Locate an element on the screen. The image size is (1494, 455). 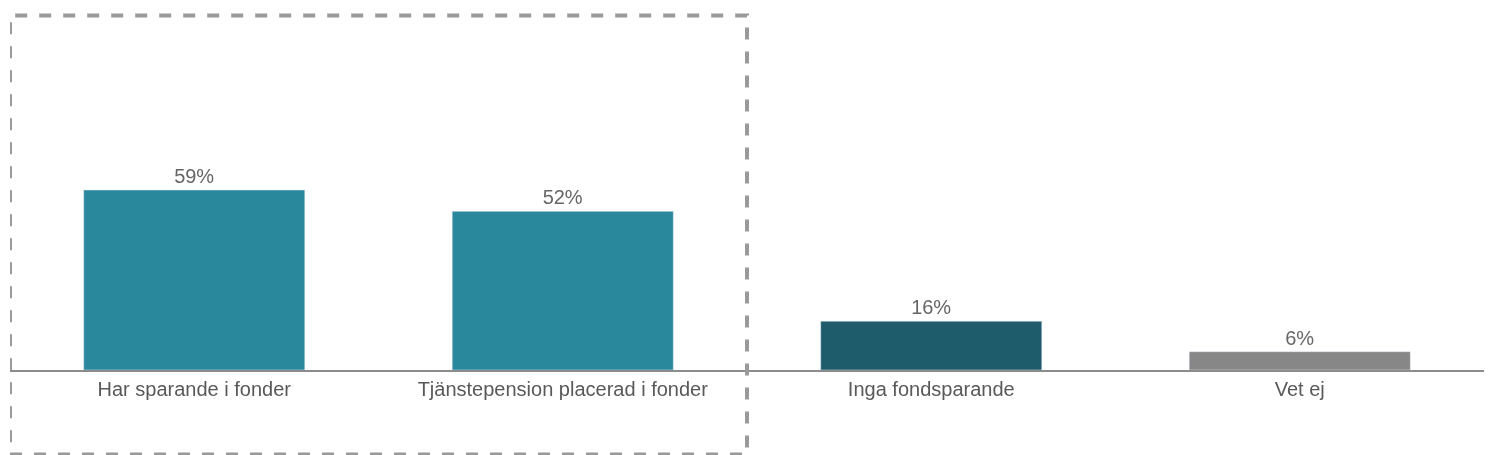
data-label: 6% is located at coordinates (1300, 337).